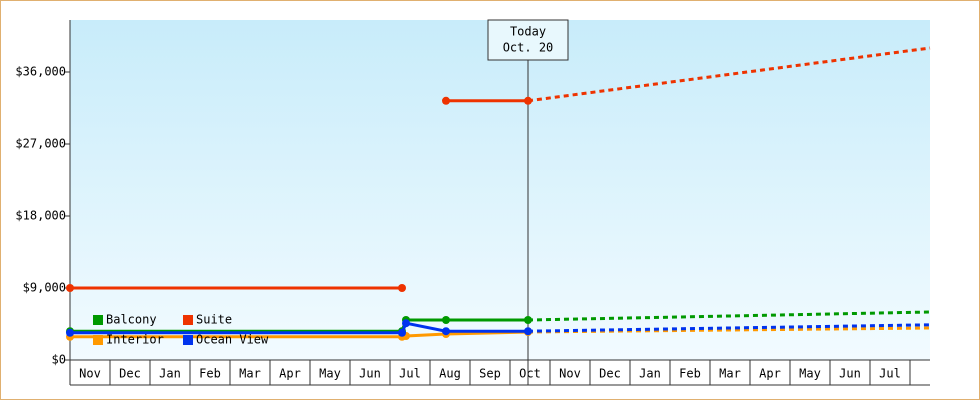 The image size is (980, 400). Describe the element at coordinates (530, 374) in the screenshot. I see `x-tick-label: Oct` at that location.